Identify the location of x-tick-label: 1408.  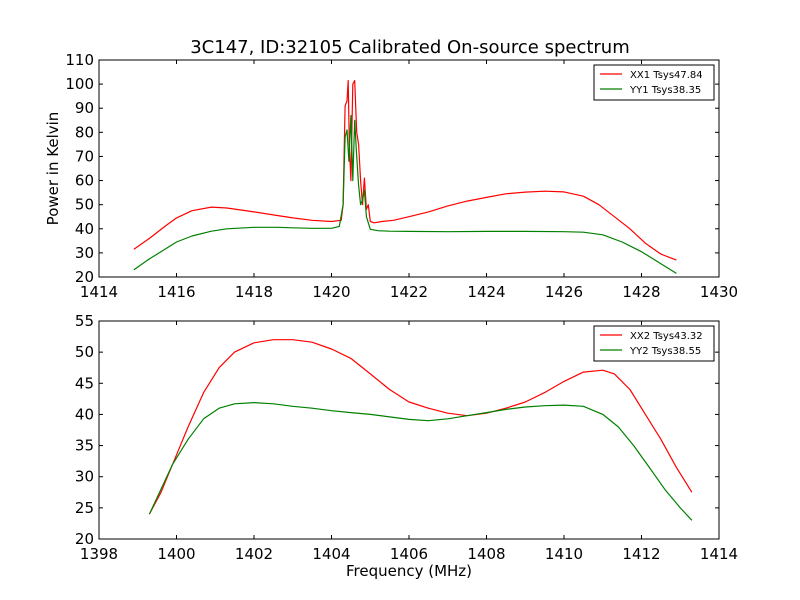
(486, 554).